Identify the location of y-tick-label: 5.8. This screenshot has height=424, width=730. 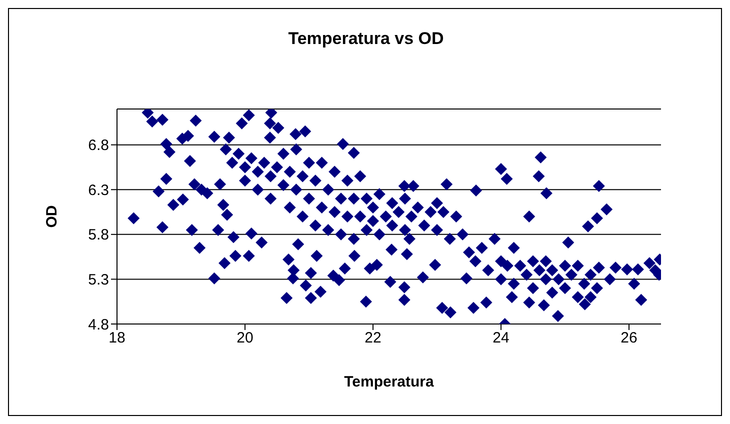
(98, 235).